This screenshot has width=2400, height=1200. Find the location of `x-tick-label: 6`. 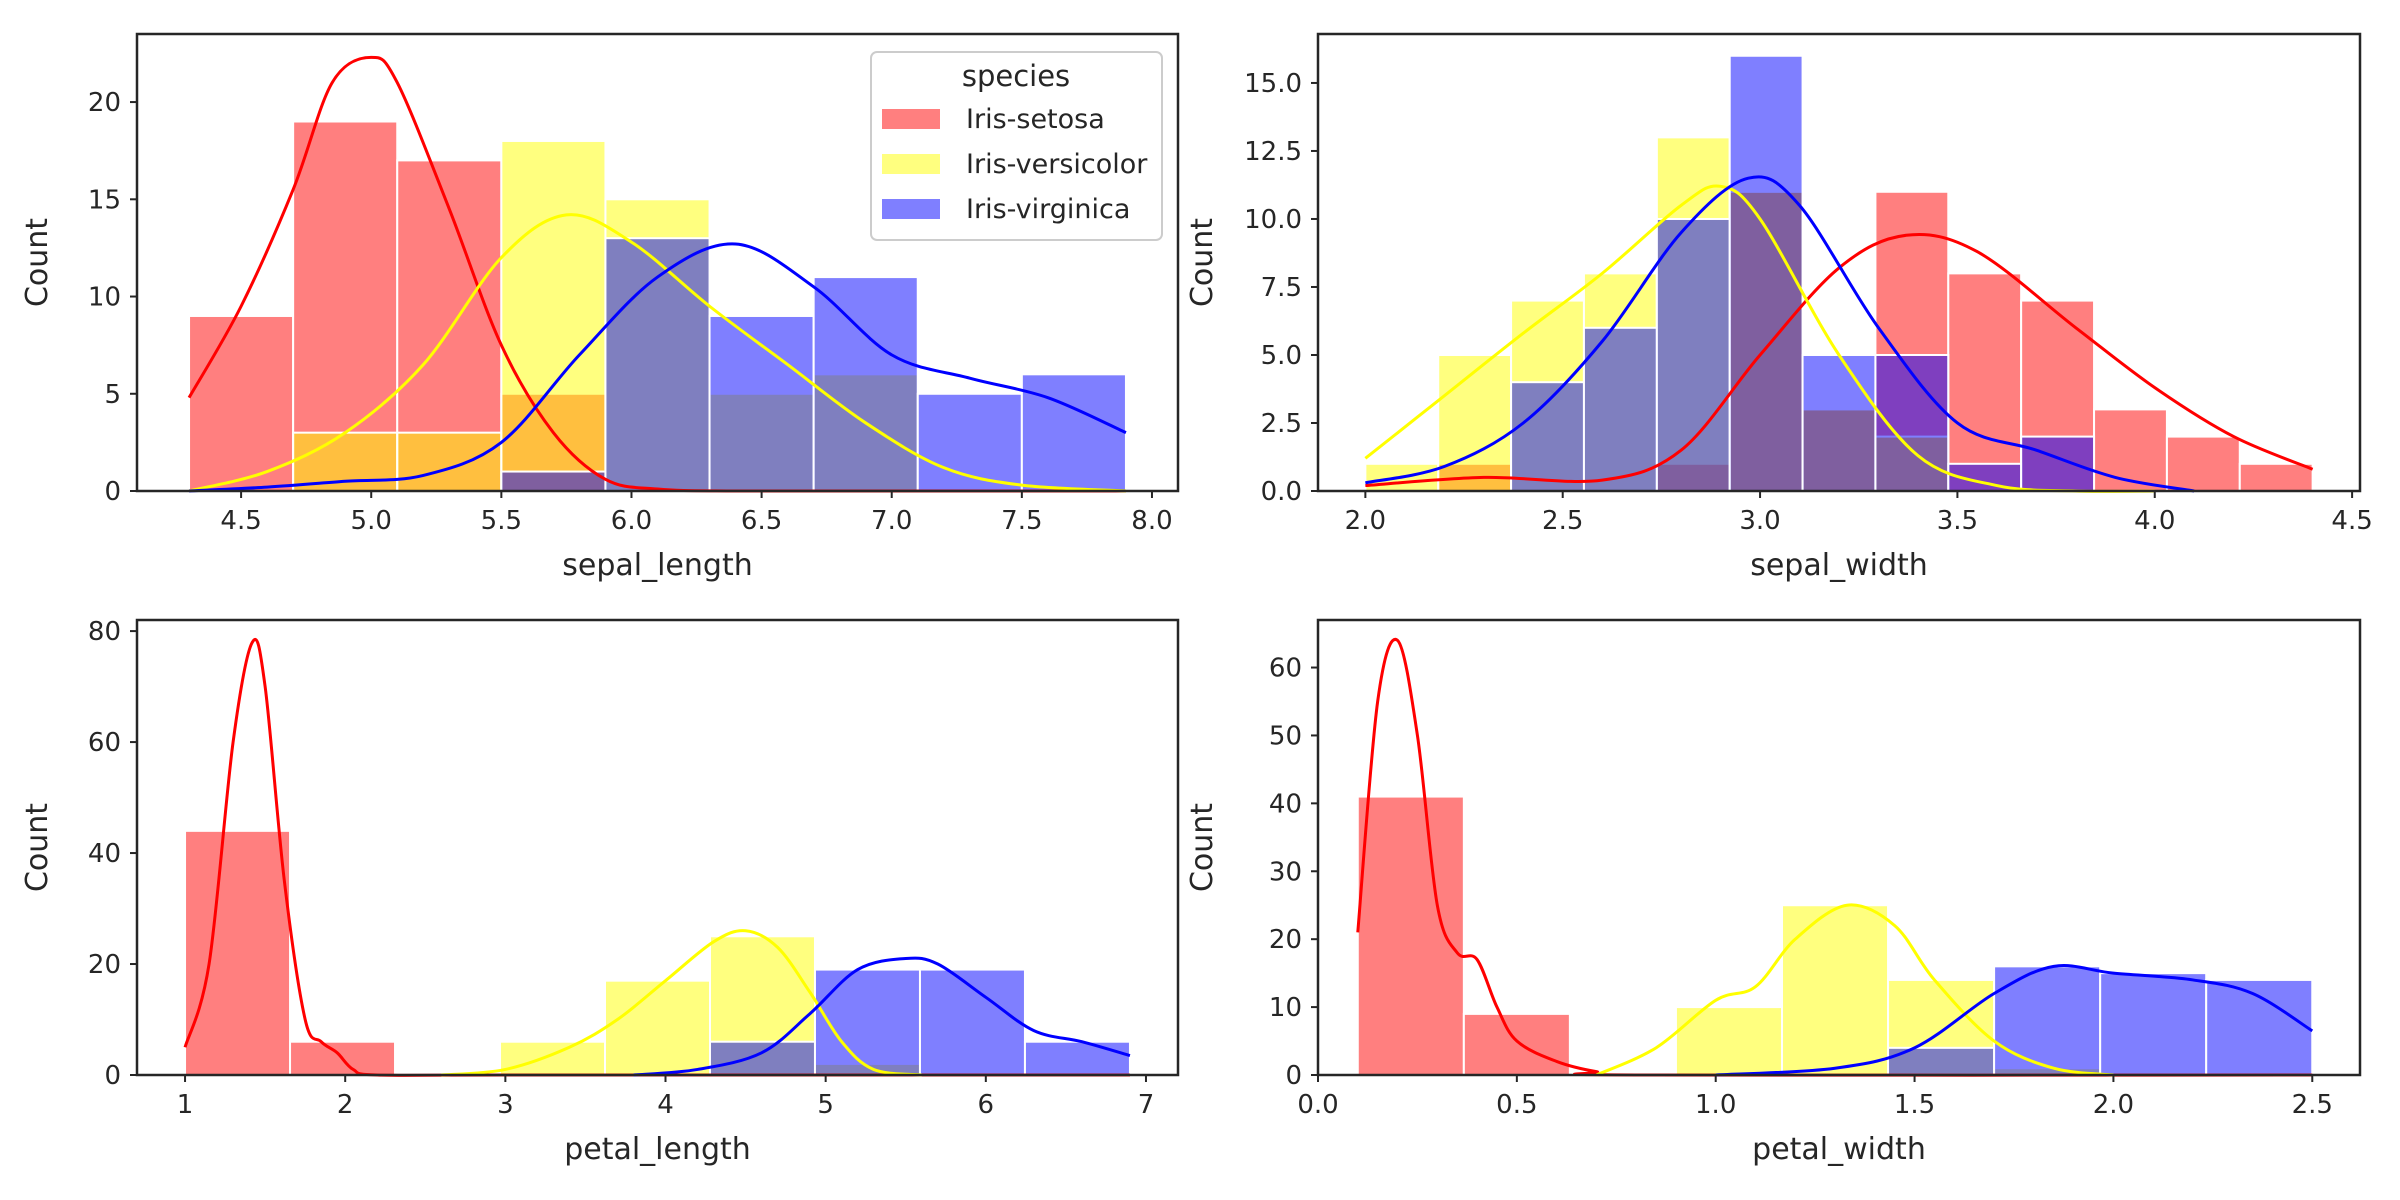

x-tick-label: 6 is located at coordinates (986, 1105).